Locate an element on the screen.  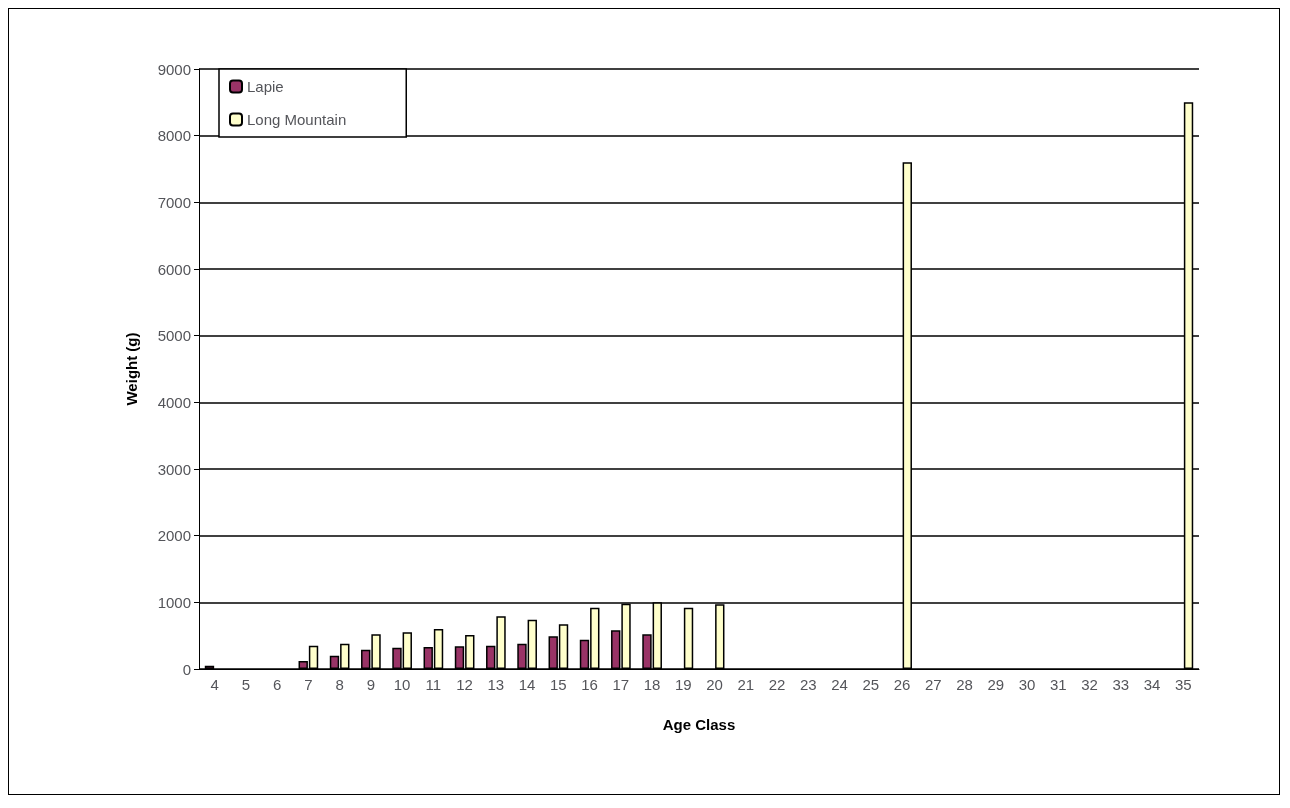
x-tick-label: 17 is located at coordinates (621, 684).